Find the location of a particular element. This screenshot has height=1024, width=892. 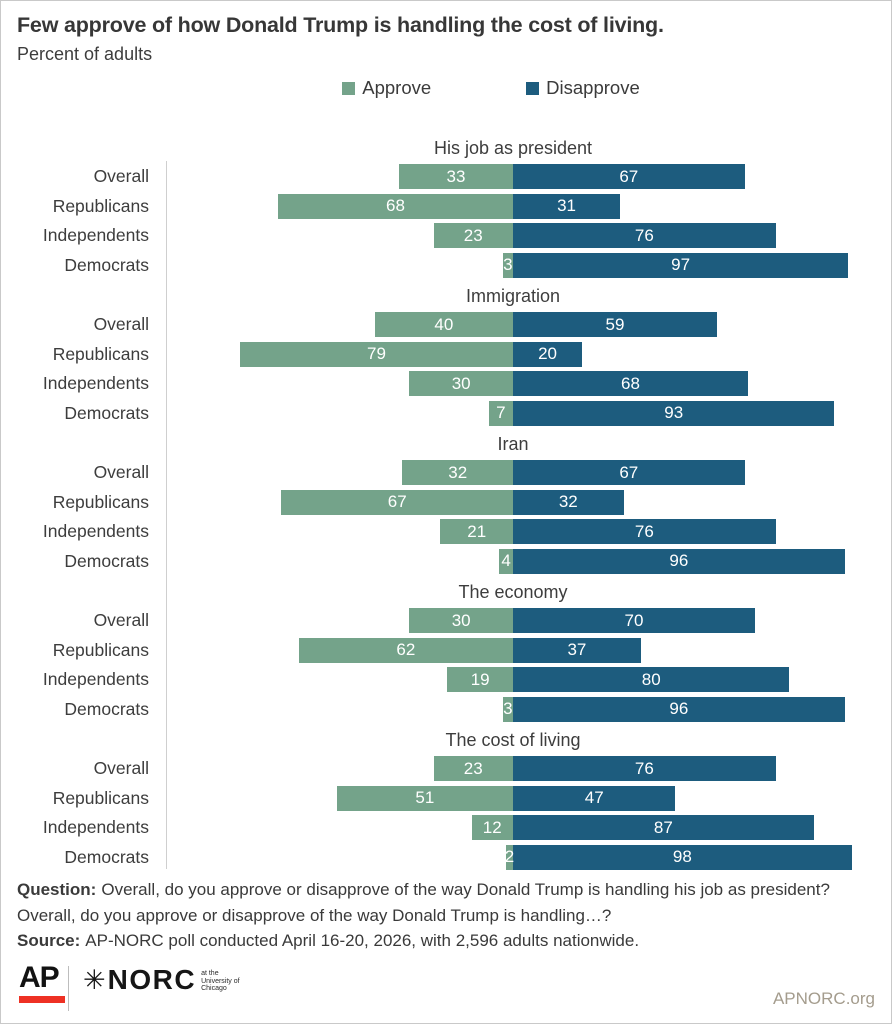

approve-swatch is located at coordinates (349, 88).